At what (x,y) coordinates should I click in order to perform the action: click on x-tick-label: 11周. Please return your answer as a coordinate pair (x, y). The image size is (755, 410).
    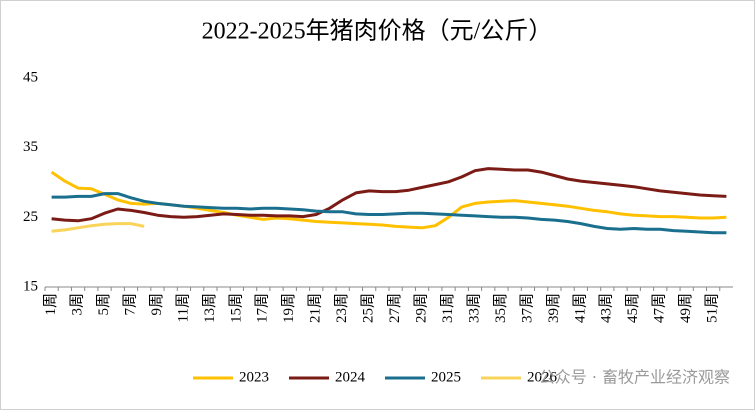
    Looking at the image, I should click on (182, 307).